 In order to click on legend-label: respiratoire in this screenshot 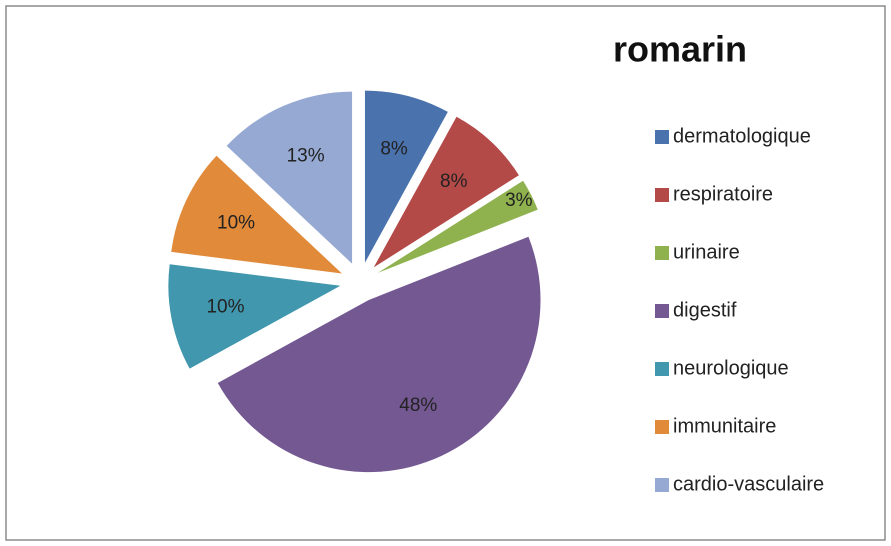, I will do `click(723, 194)`.